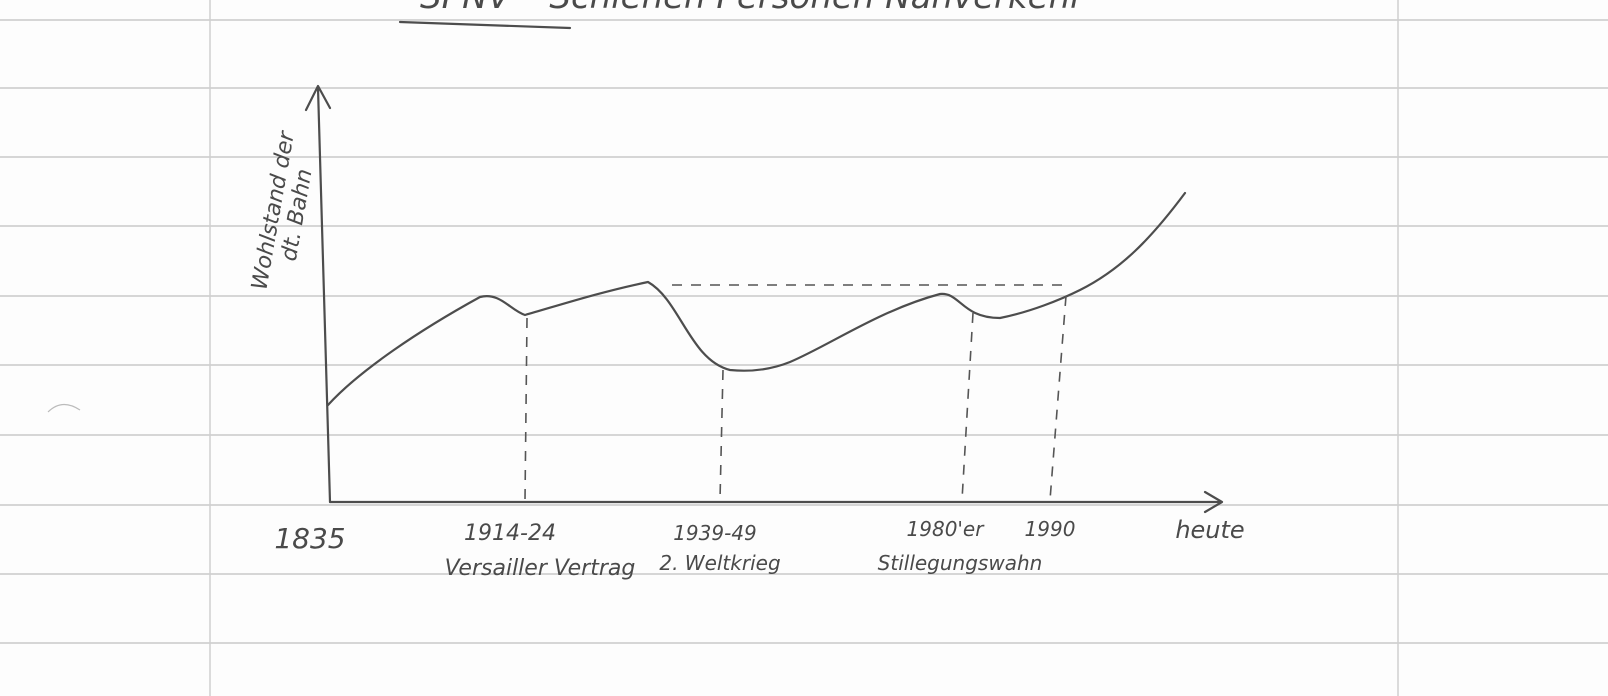 This screenshot has height=696, width=1608. What do you see at coordinates (1209, 530) in the screenshot?
I see `x-label: heute` at bounding box center [1209, 530].